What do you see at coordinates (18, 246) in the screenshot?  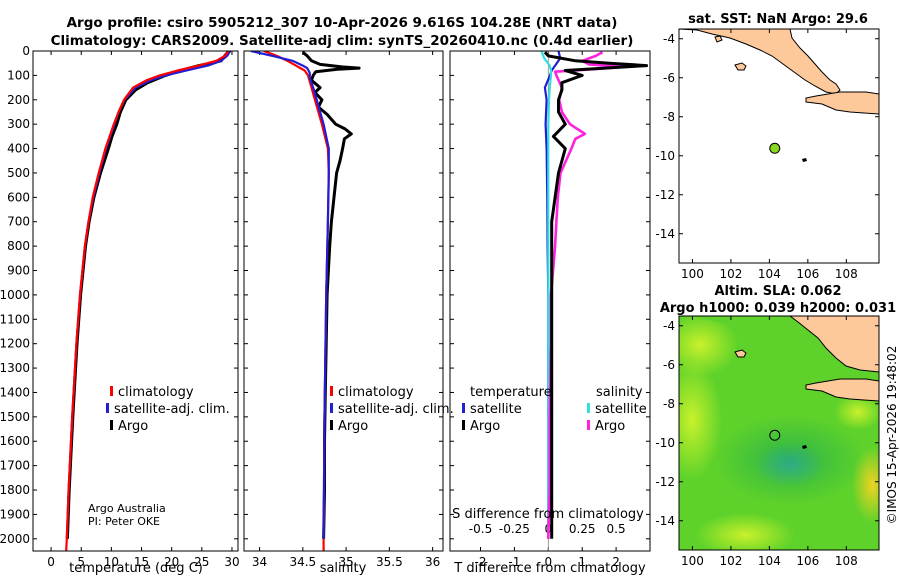 I see `y-tick-label: 800` at bounding box center [18, 246].